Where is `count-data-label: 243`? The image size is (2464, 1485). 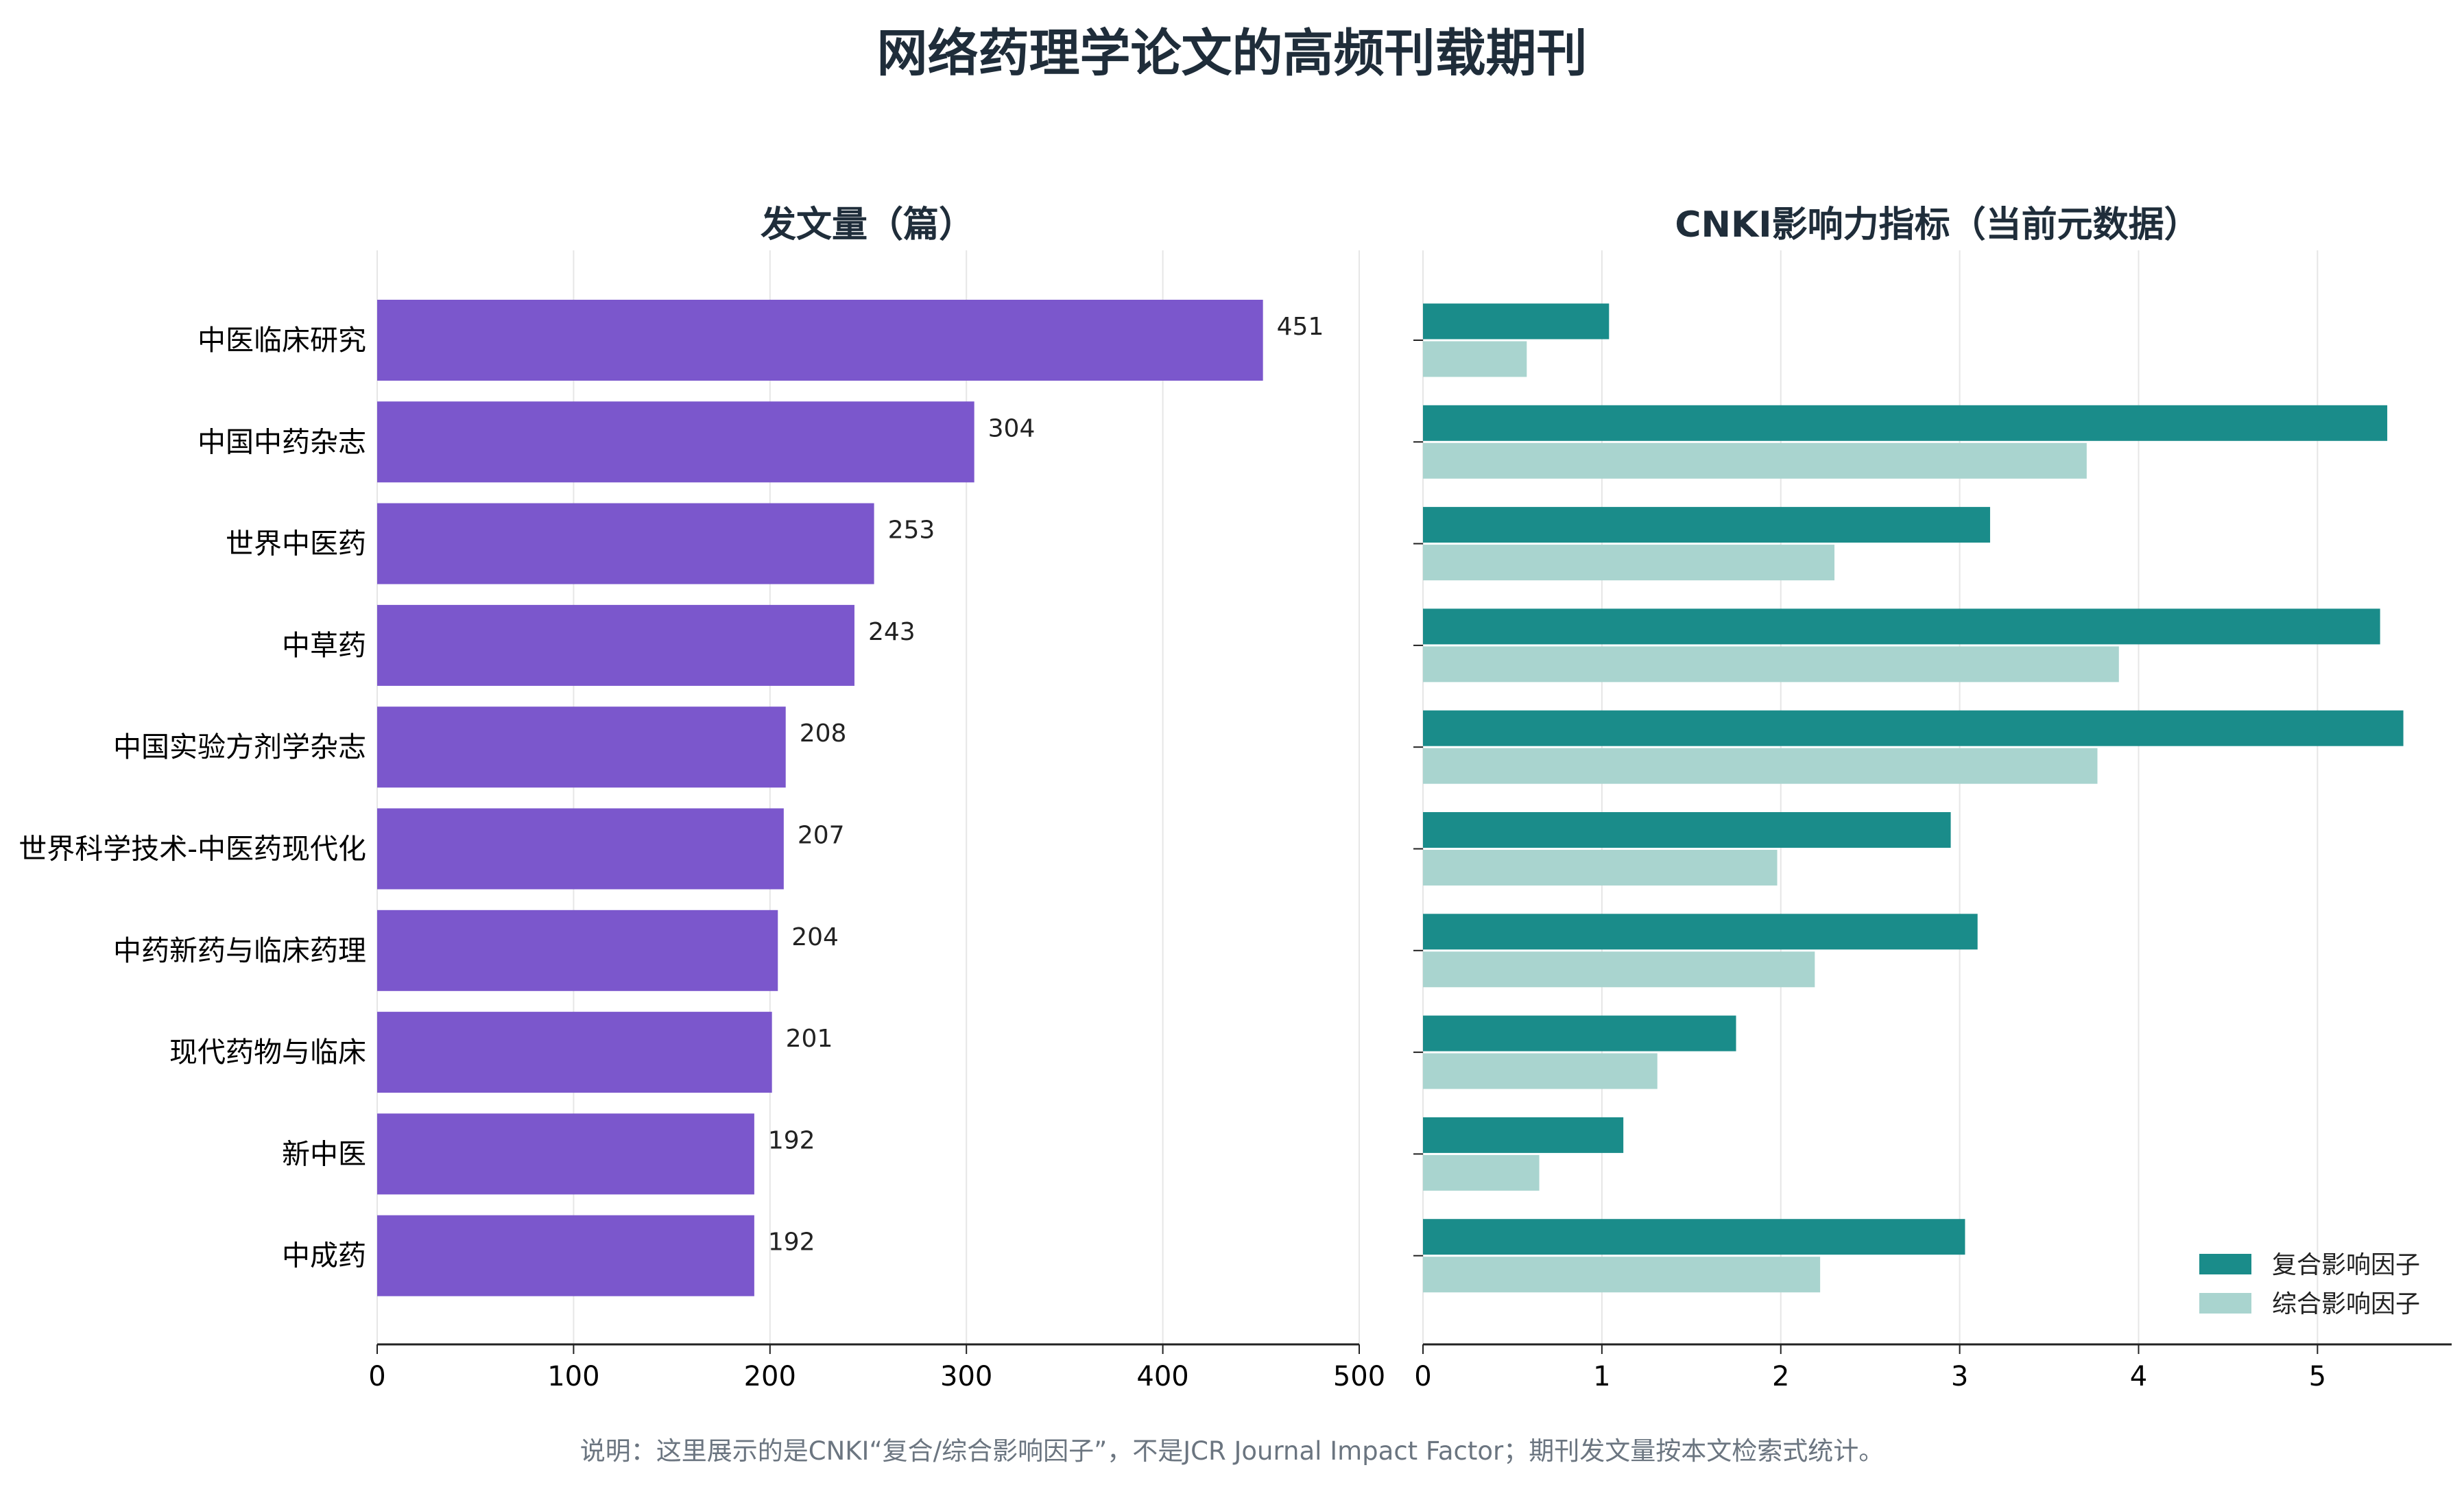 count-data-label: 243 is located at coordinates (892, 632).